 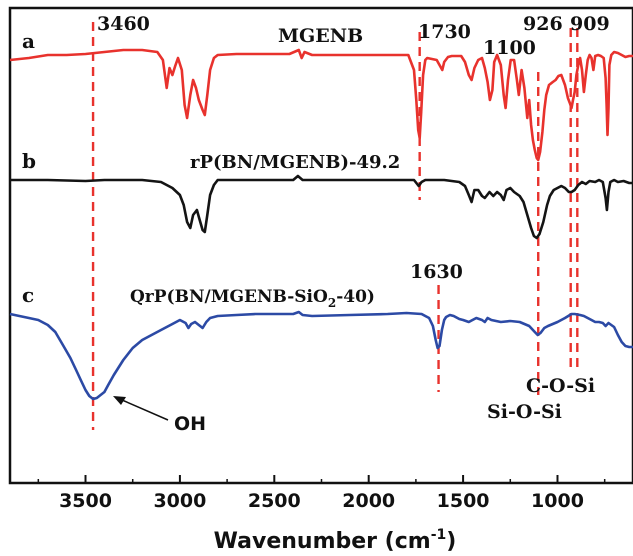 What do you see at coordinates (322, 541) in the screenshot?
I see `x-axis-label-main: Wavenumber (cm` at bounding box center [322, 541].